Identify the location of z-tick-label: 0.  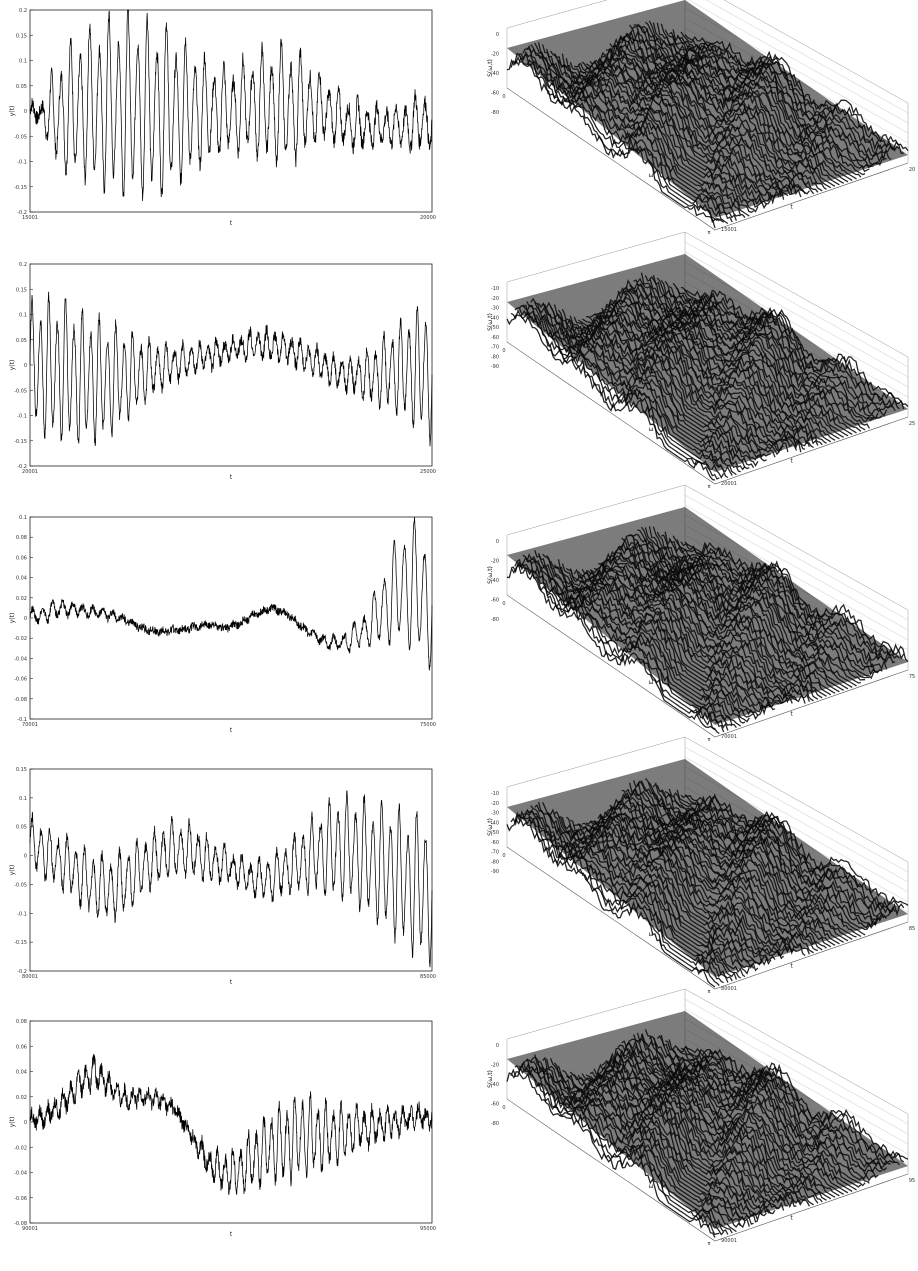
(497, 1046).